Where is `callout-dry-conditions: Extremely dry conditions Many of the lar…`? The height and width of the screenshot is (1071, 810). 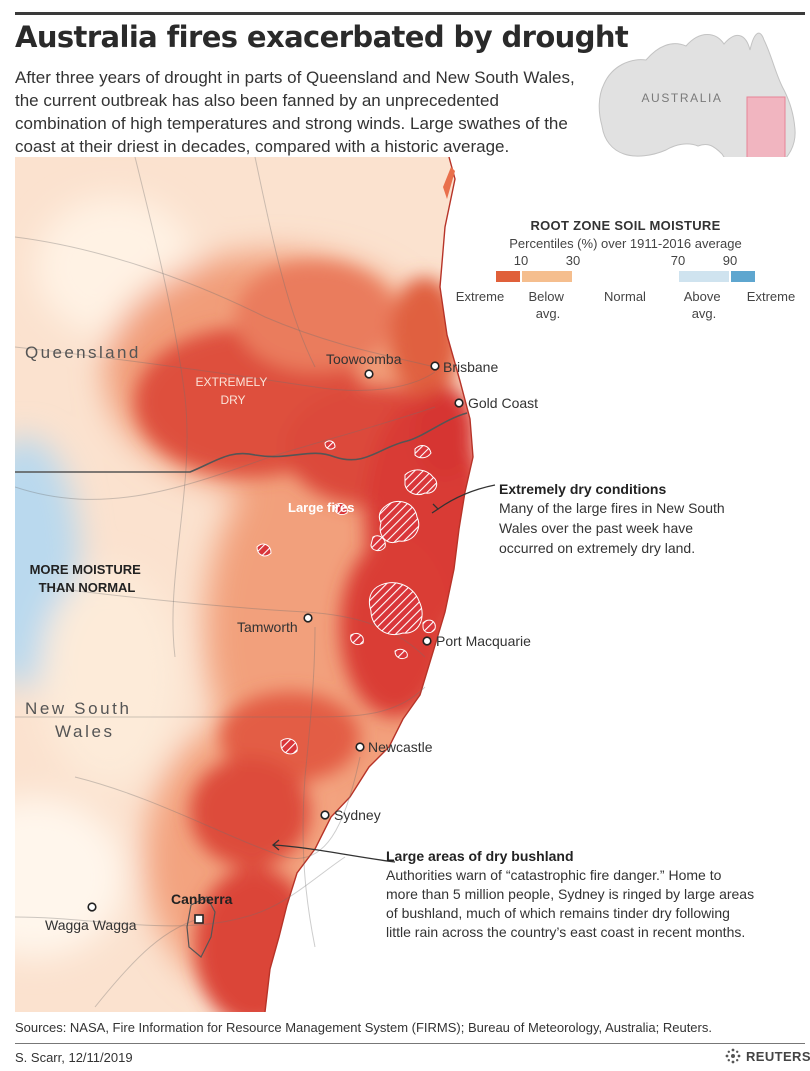 callout-dry-conditions: Extremely dry conditions Many of the lar… is located at coordinates (614, 518).